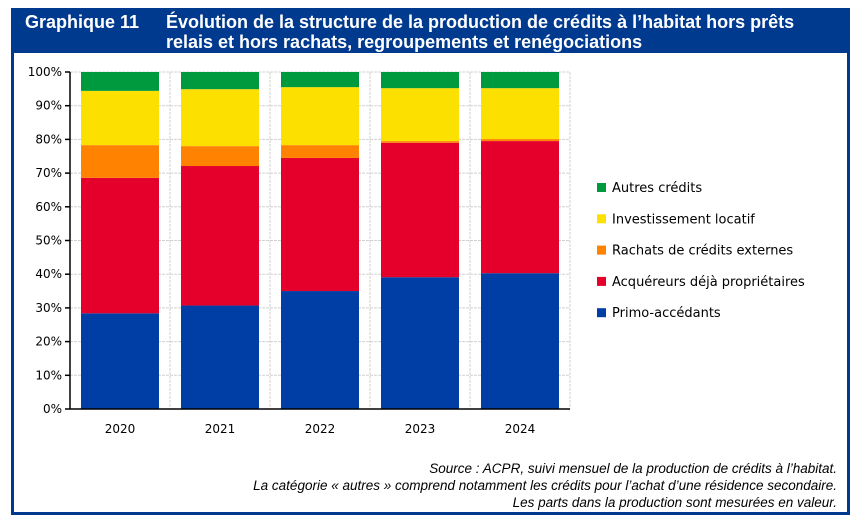 The image size is (853, 524). I want to click on x-tick-label: 2020, so click(120, 429).